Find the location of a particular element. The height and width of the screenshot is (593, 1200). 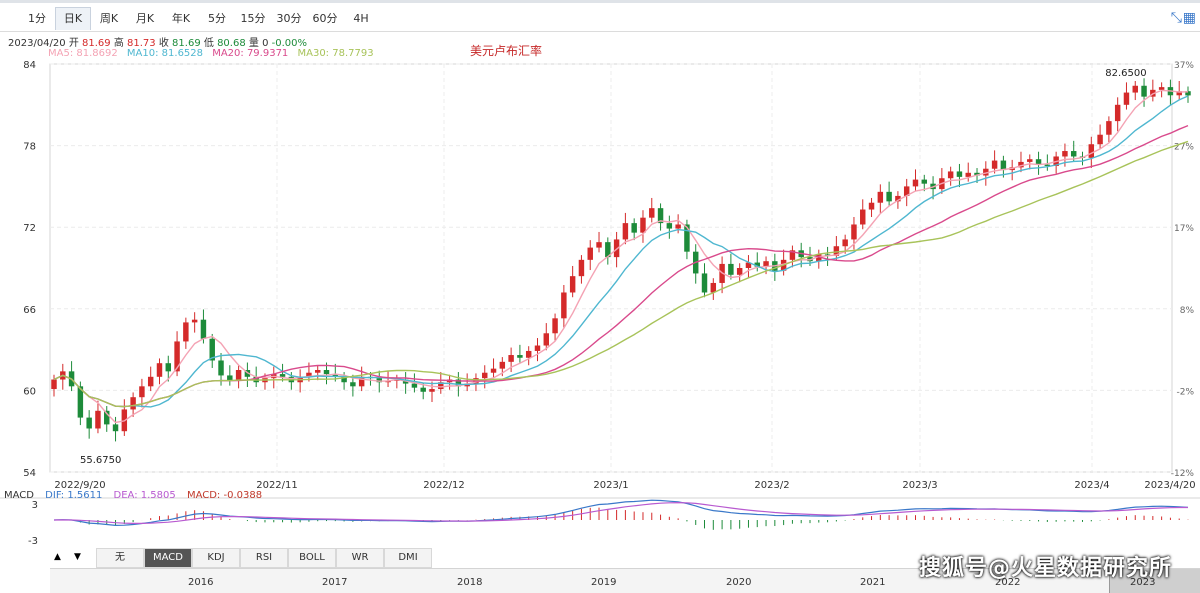

tab-monthly-k: 月K is located at coordinates (145, 18).